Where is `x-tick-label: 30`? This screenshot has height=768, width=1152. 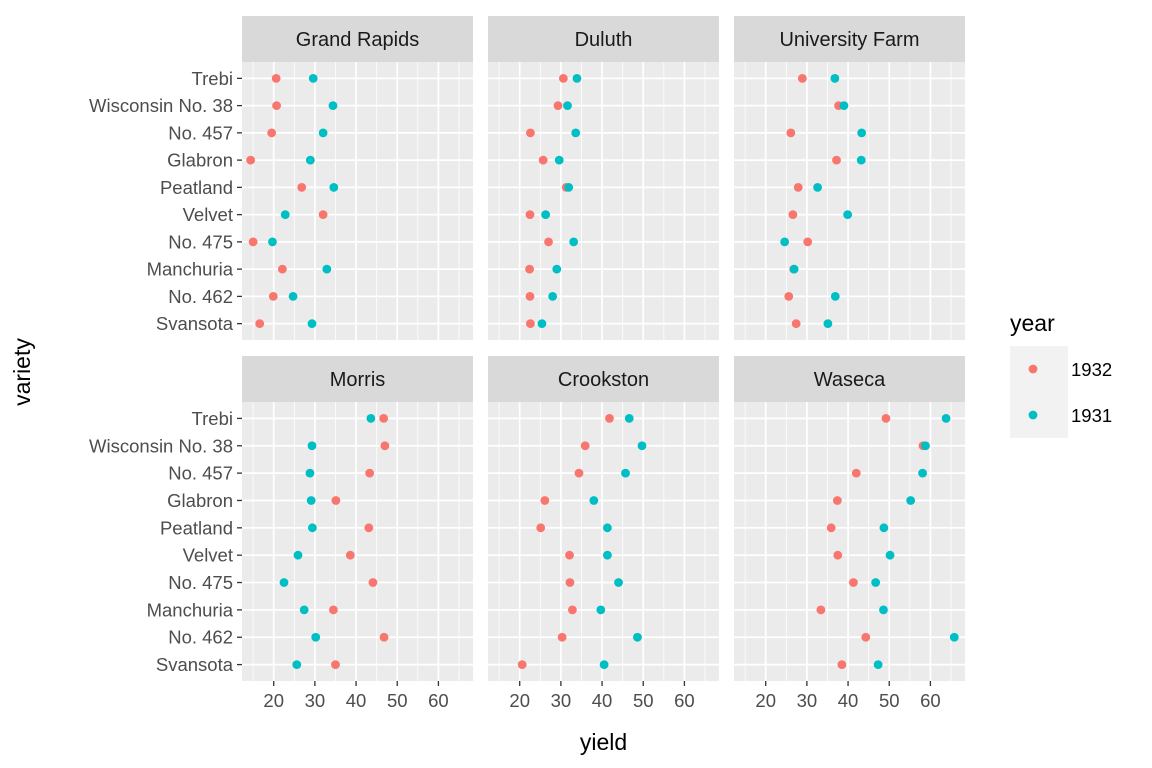
x-tick-label: 30 is located at coordinates (561, 700).